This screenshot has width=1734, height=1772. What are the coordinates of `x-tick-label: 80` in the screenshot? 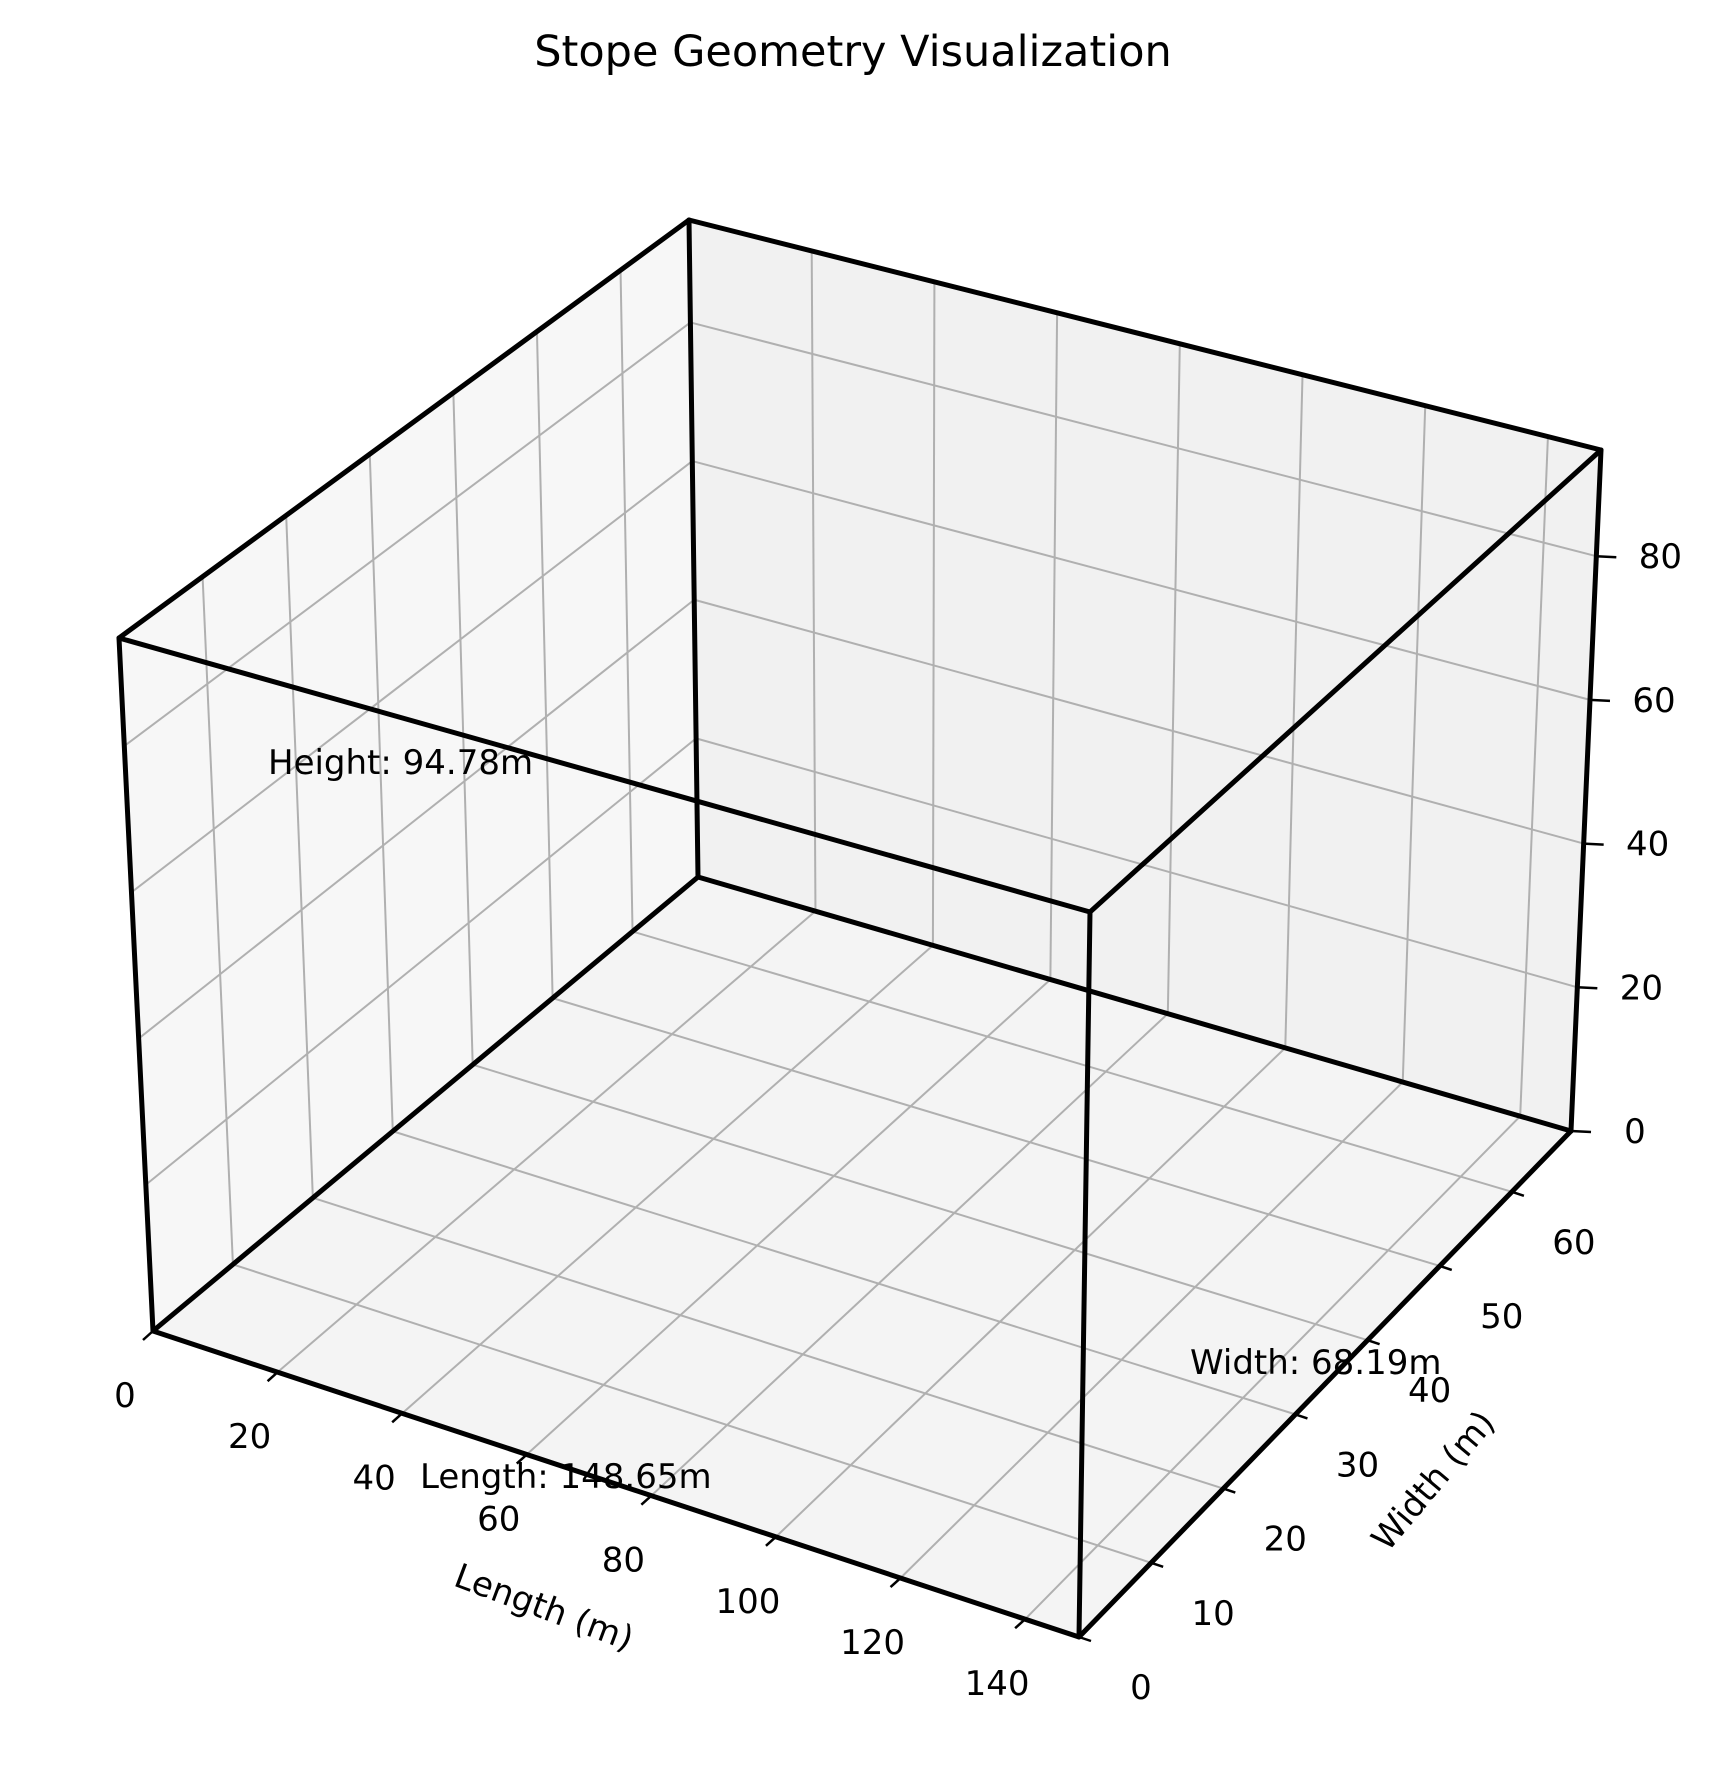 It's located at (623, 1561).